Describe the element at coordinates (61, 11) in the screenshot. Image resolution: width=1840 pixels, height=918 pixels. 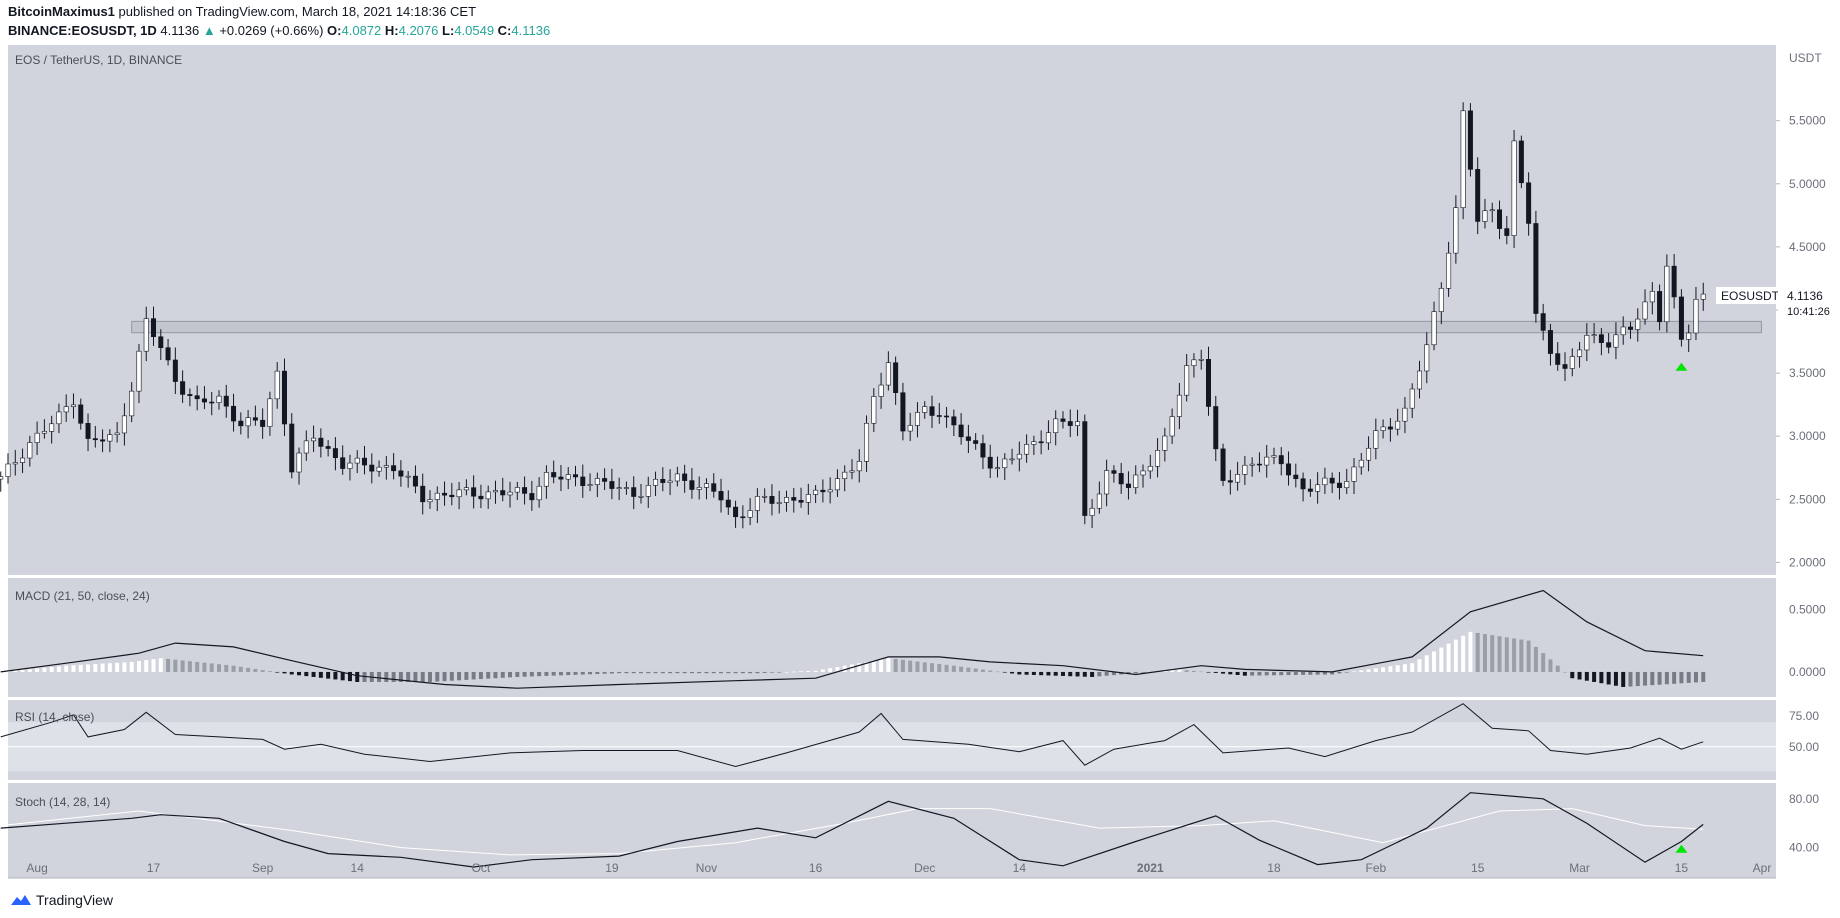
I see `author-name: BitcoinMaximus1` at that location.